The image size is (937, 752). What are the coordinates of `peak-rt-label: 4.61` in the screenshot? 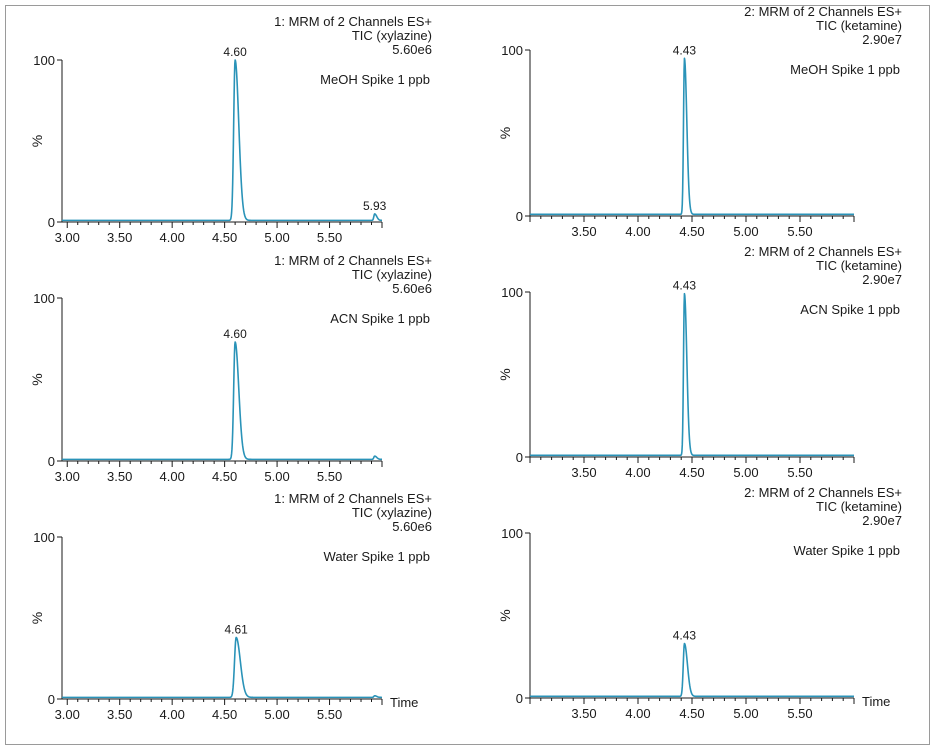 It's located at (236, 629).